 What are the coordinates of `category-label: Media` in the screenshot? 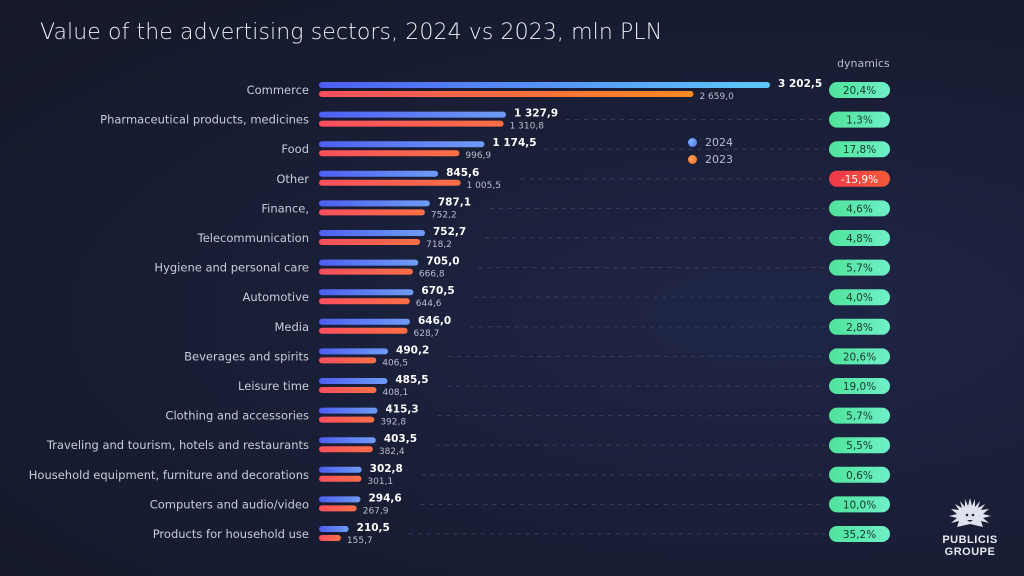 It's located at (291, 327).